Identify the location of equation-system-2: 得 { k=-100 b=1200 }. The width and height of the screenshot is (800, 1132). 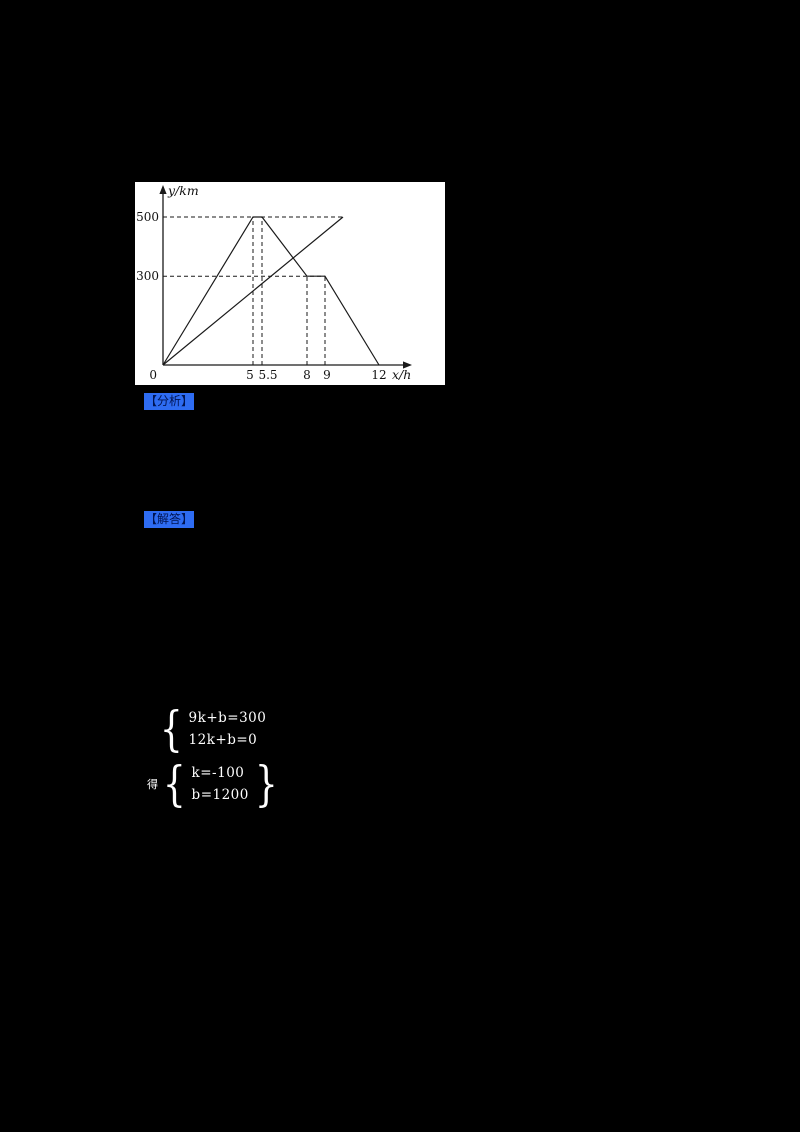
(214, 784).